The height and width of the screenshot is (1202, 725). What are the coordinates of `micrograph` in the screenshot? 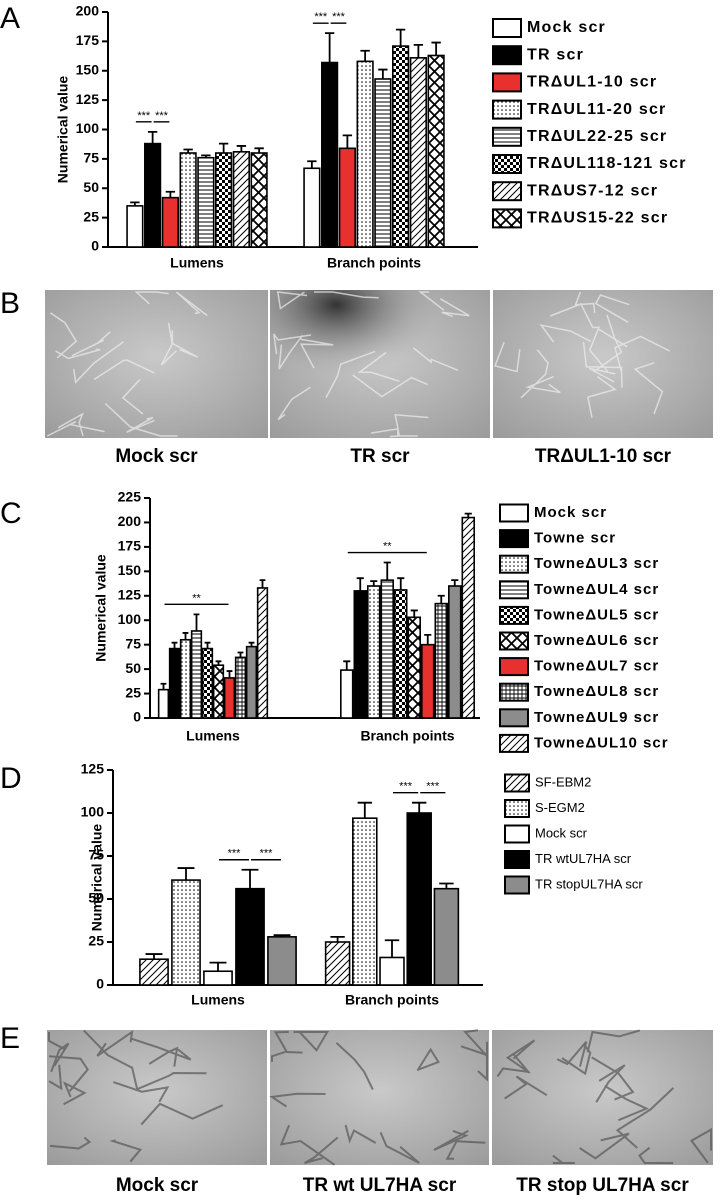 It's located at (157, 1097).